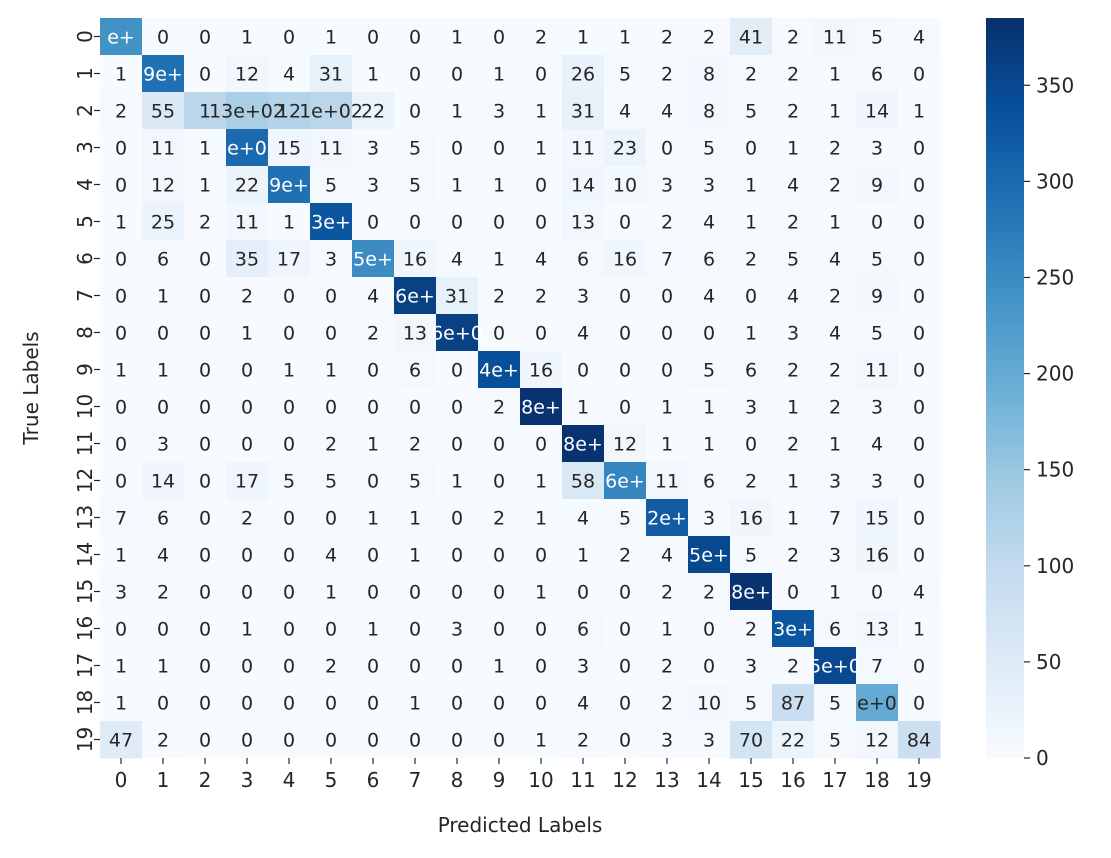 Image resolution: width=1111 pixels, height=858 pixels. I want to click on heatmap-cell-label: 3e+, so click(331, 223).